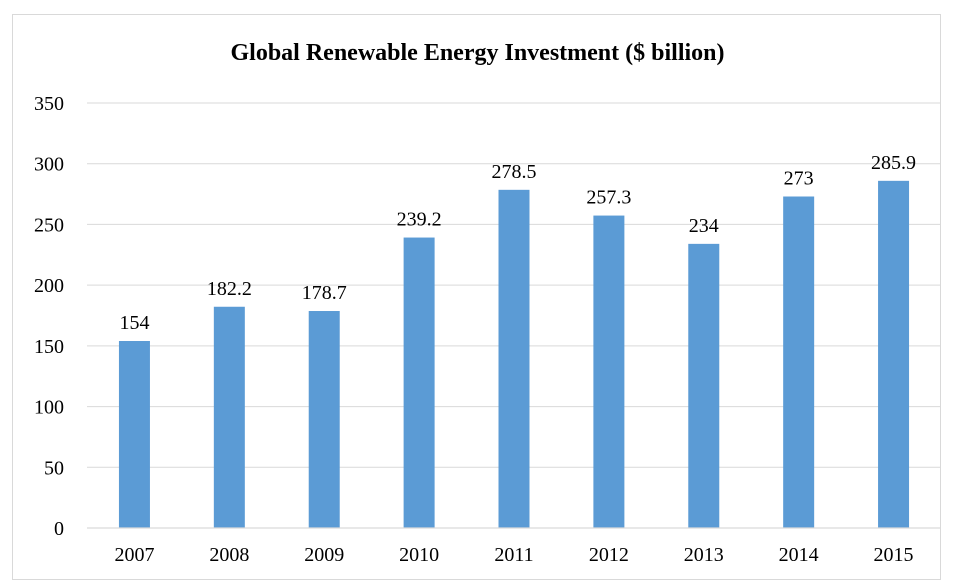  What do you see at coordinates (229, 289) in the screenshot?
I see `data-label-2008: 182.2` at bounding box center [229, 289].